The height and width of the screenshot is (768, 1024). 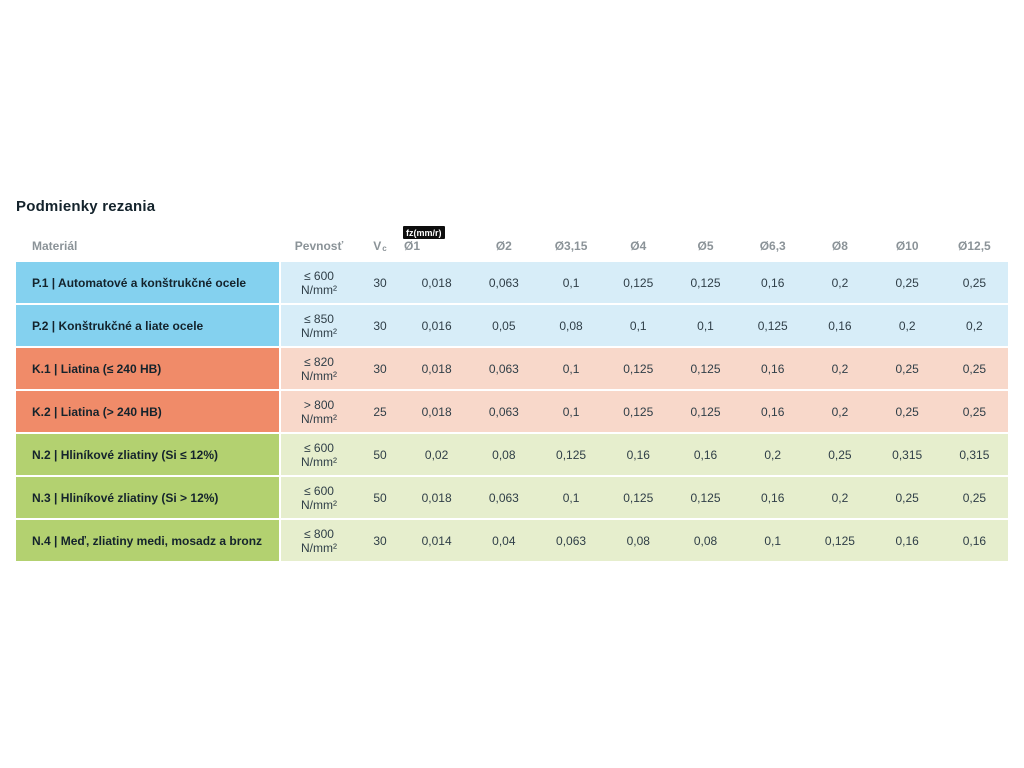 What do you see at coordinates (437, 540) in the screenshot?
I see `cell-feed-value: 0,014` at bounding box center [437, 540].